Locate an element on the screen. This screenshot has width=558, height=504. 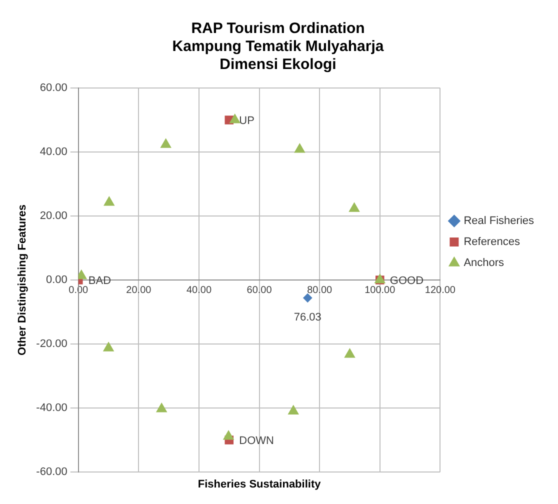
annotation: DOWN is located at coordinates (256, 441).